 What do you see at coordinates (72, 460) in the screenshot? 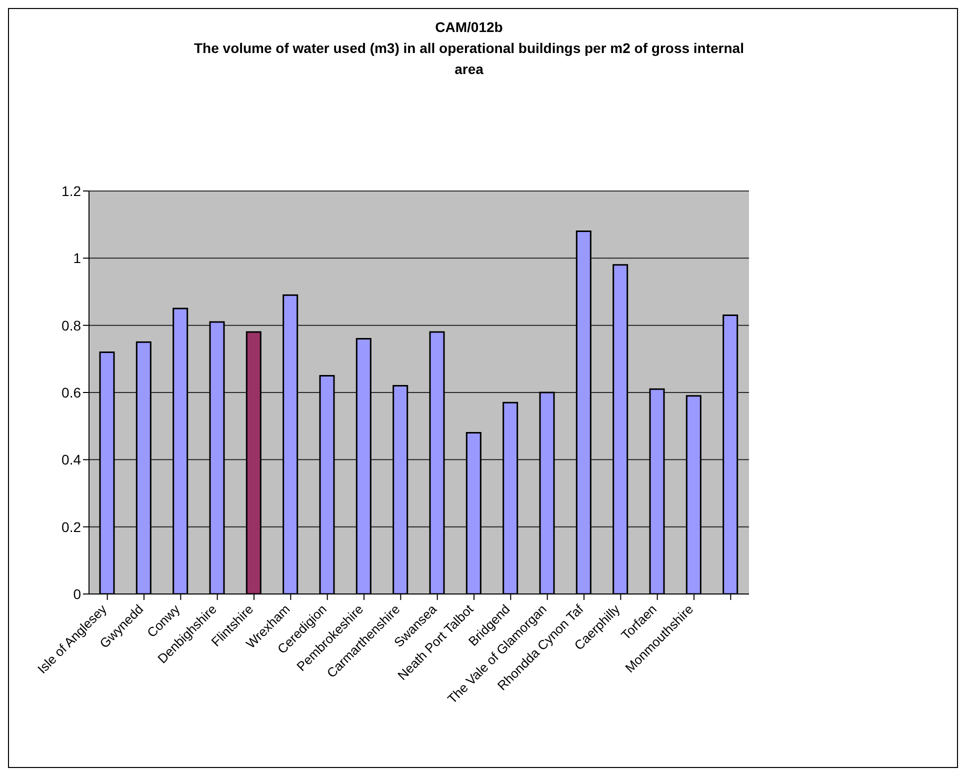
I see `y-tick-label: 0.4` at bounding box center [72, 460].